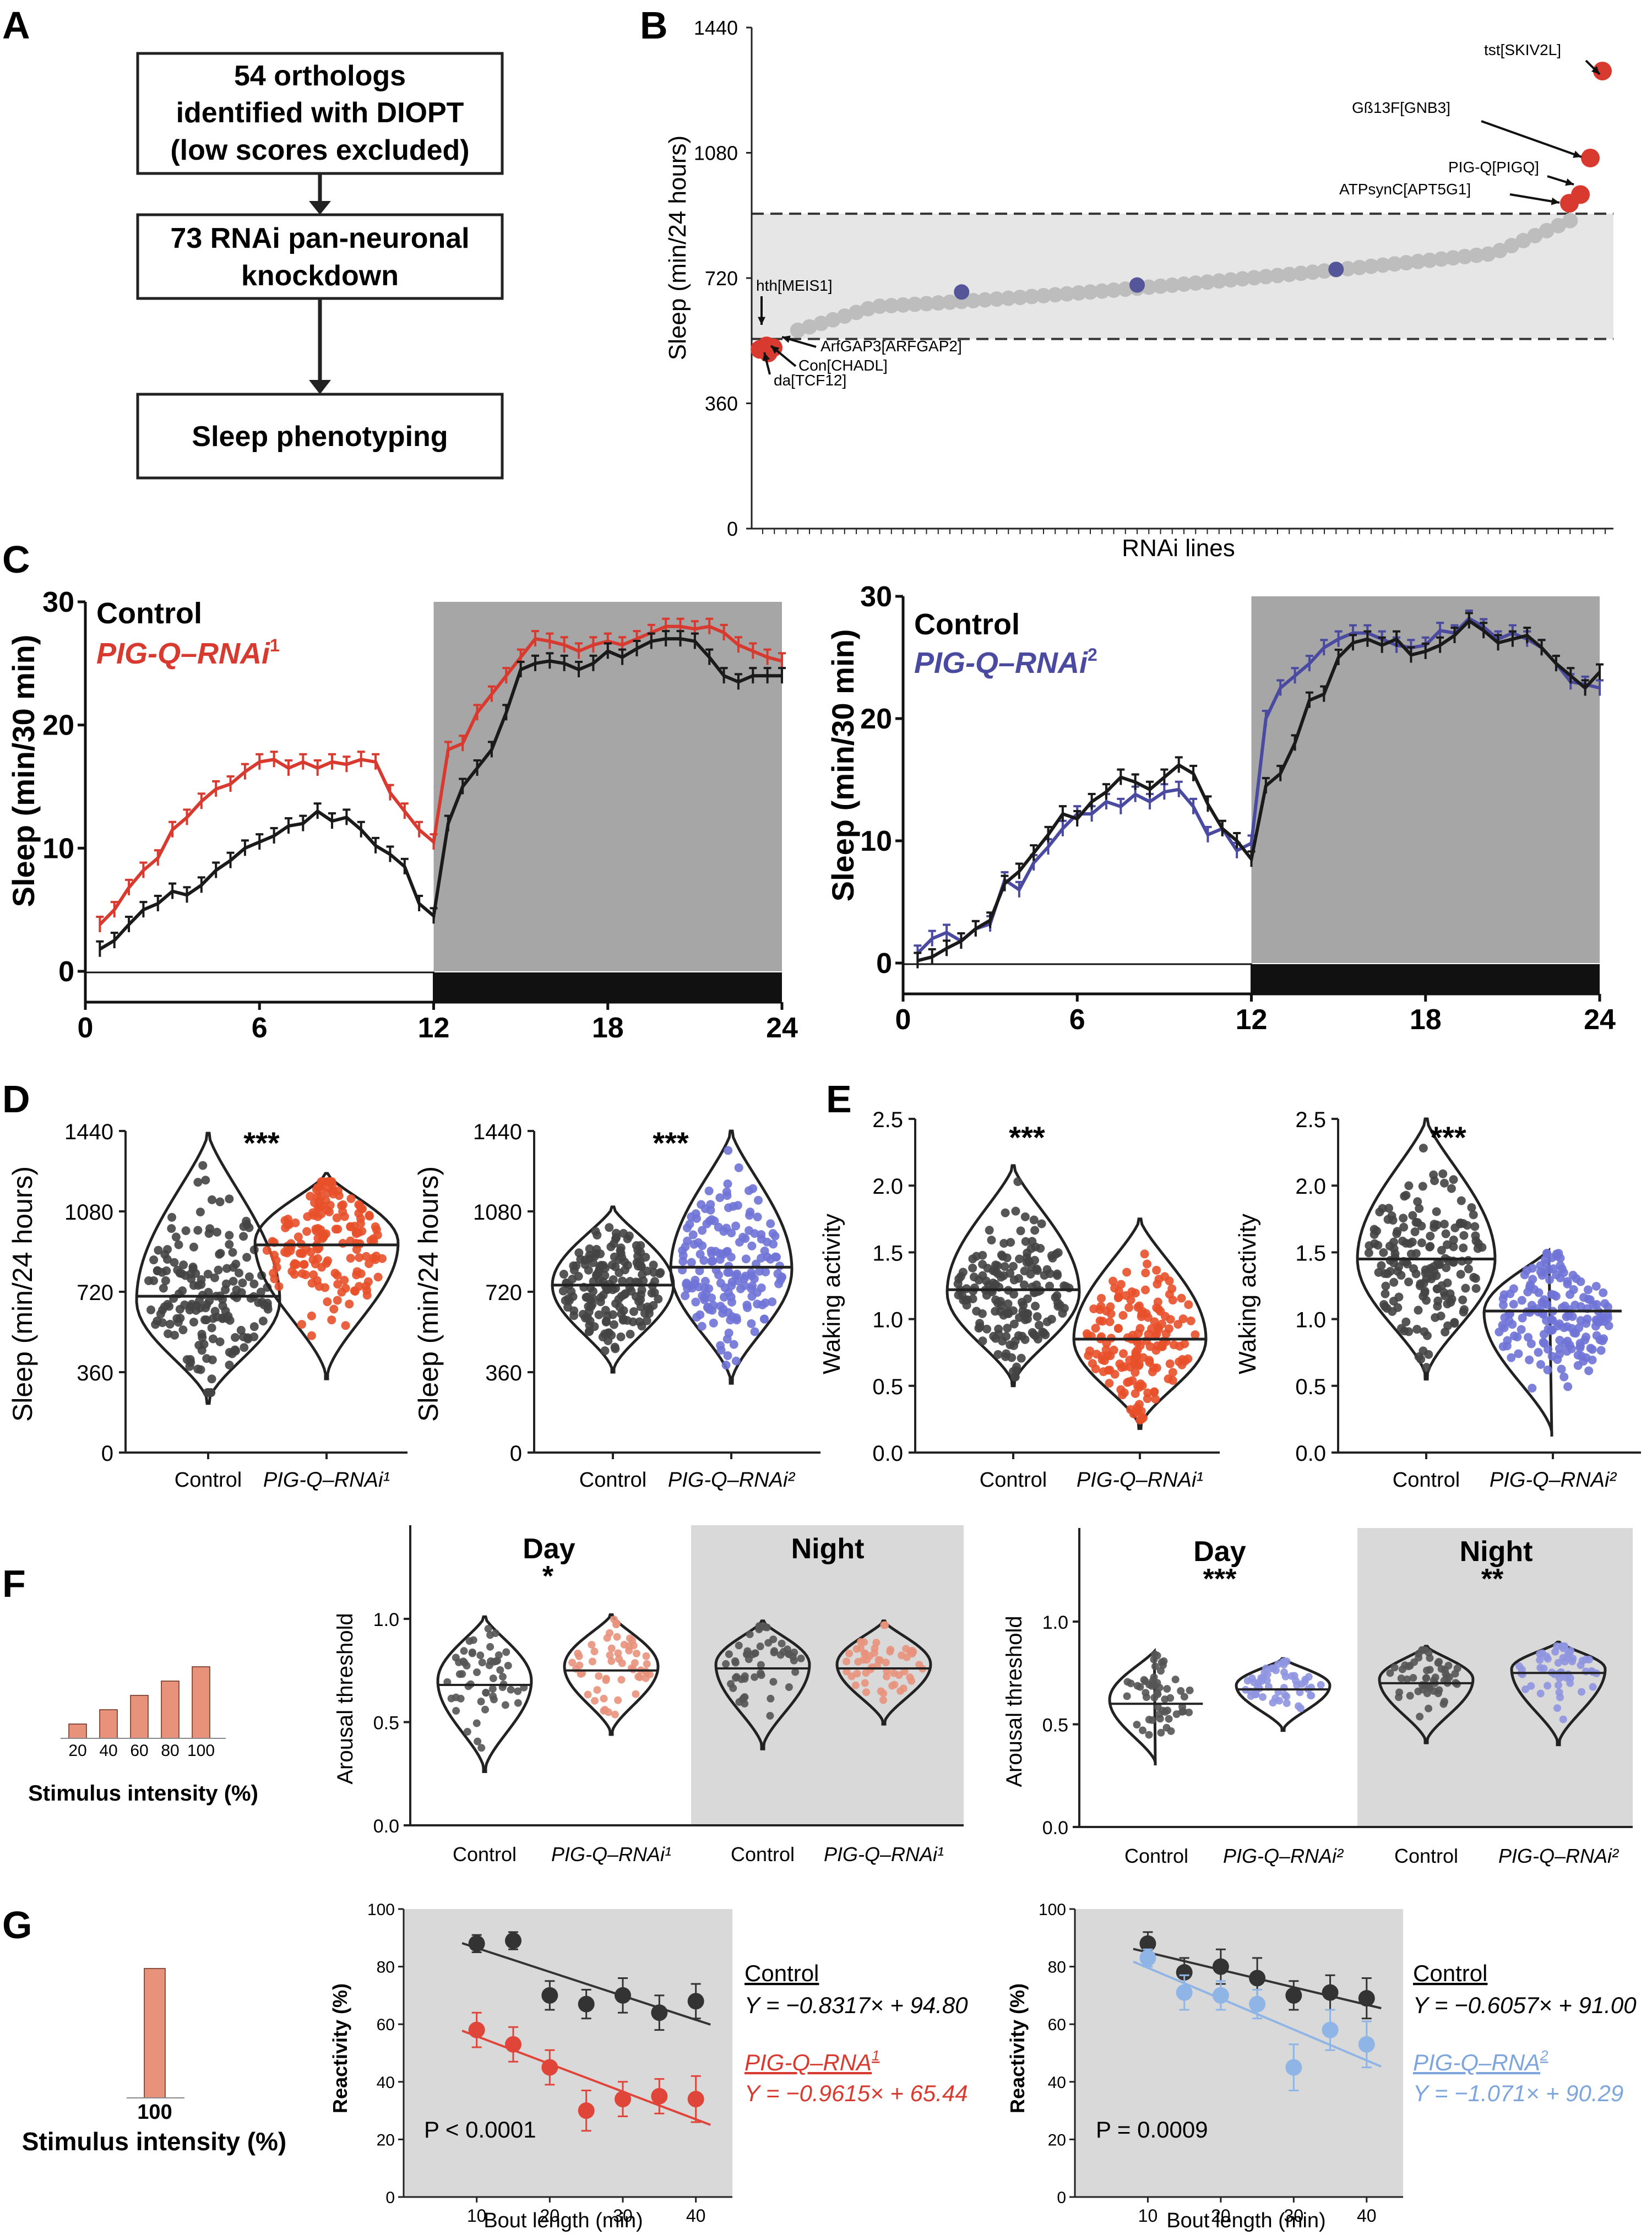 The height and width of the screenshot is (2235, 1652). What do you see at coordinates (386, 1968) in the screenshot?
I see `g-y-tick-label: 80` at bounding box center [386, 1968].